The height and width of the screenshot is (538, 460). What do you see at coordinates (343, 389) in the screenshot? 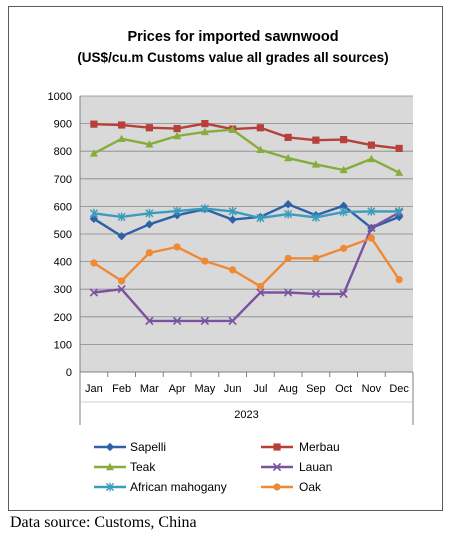
I see `x-tick-label: Oct` at bounding box center [343, 389].